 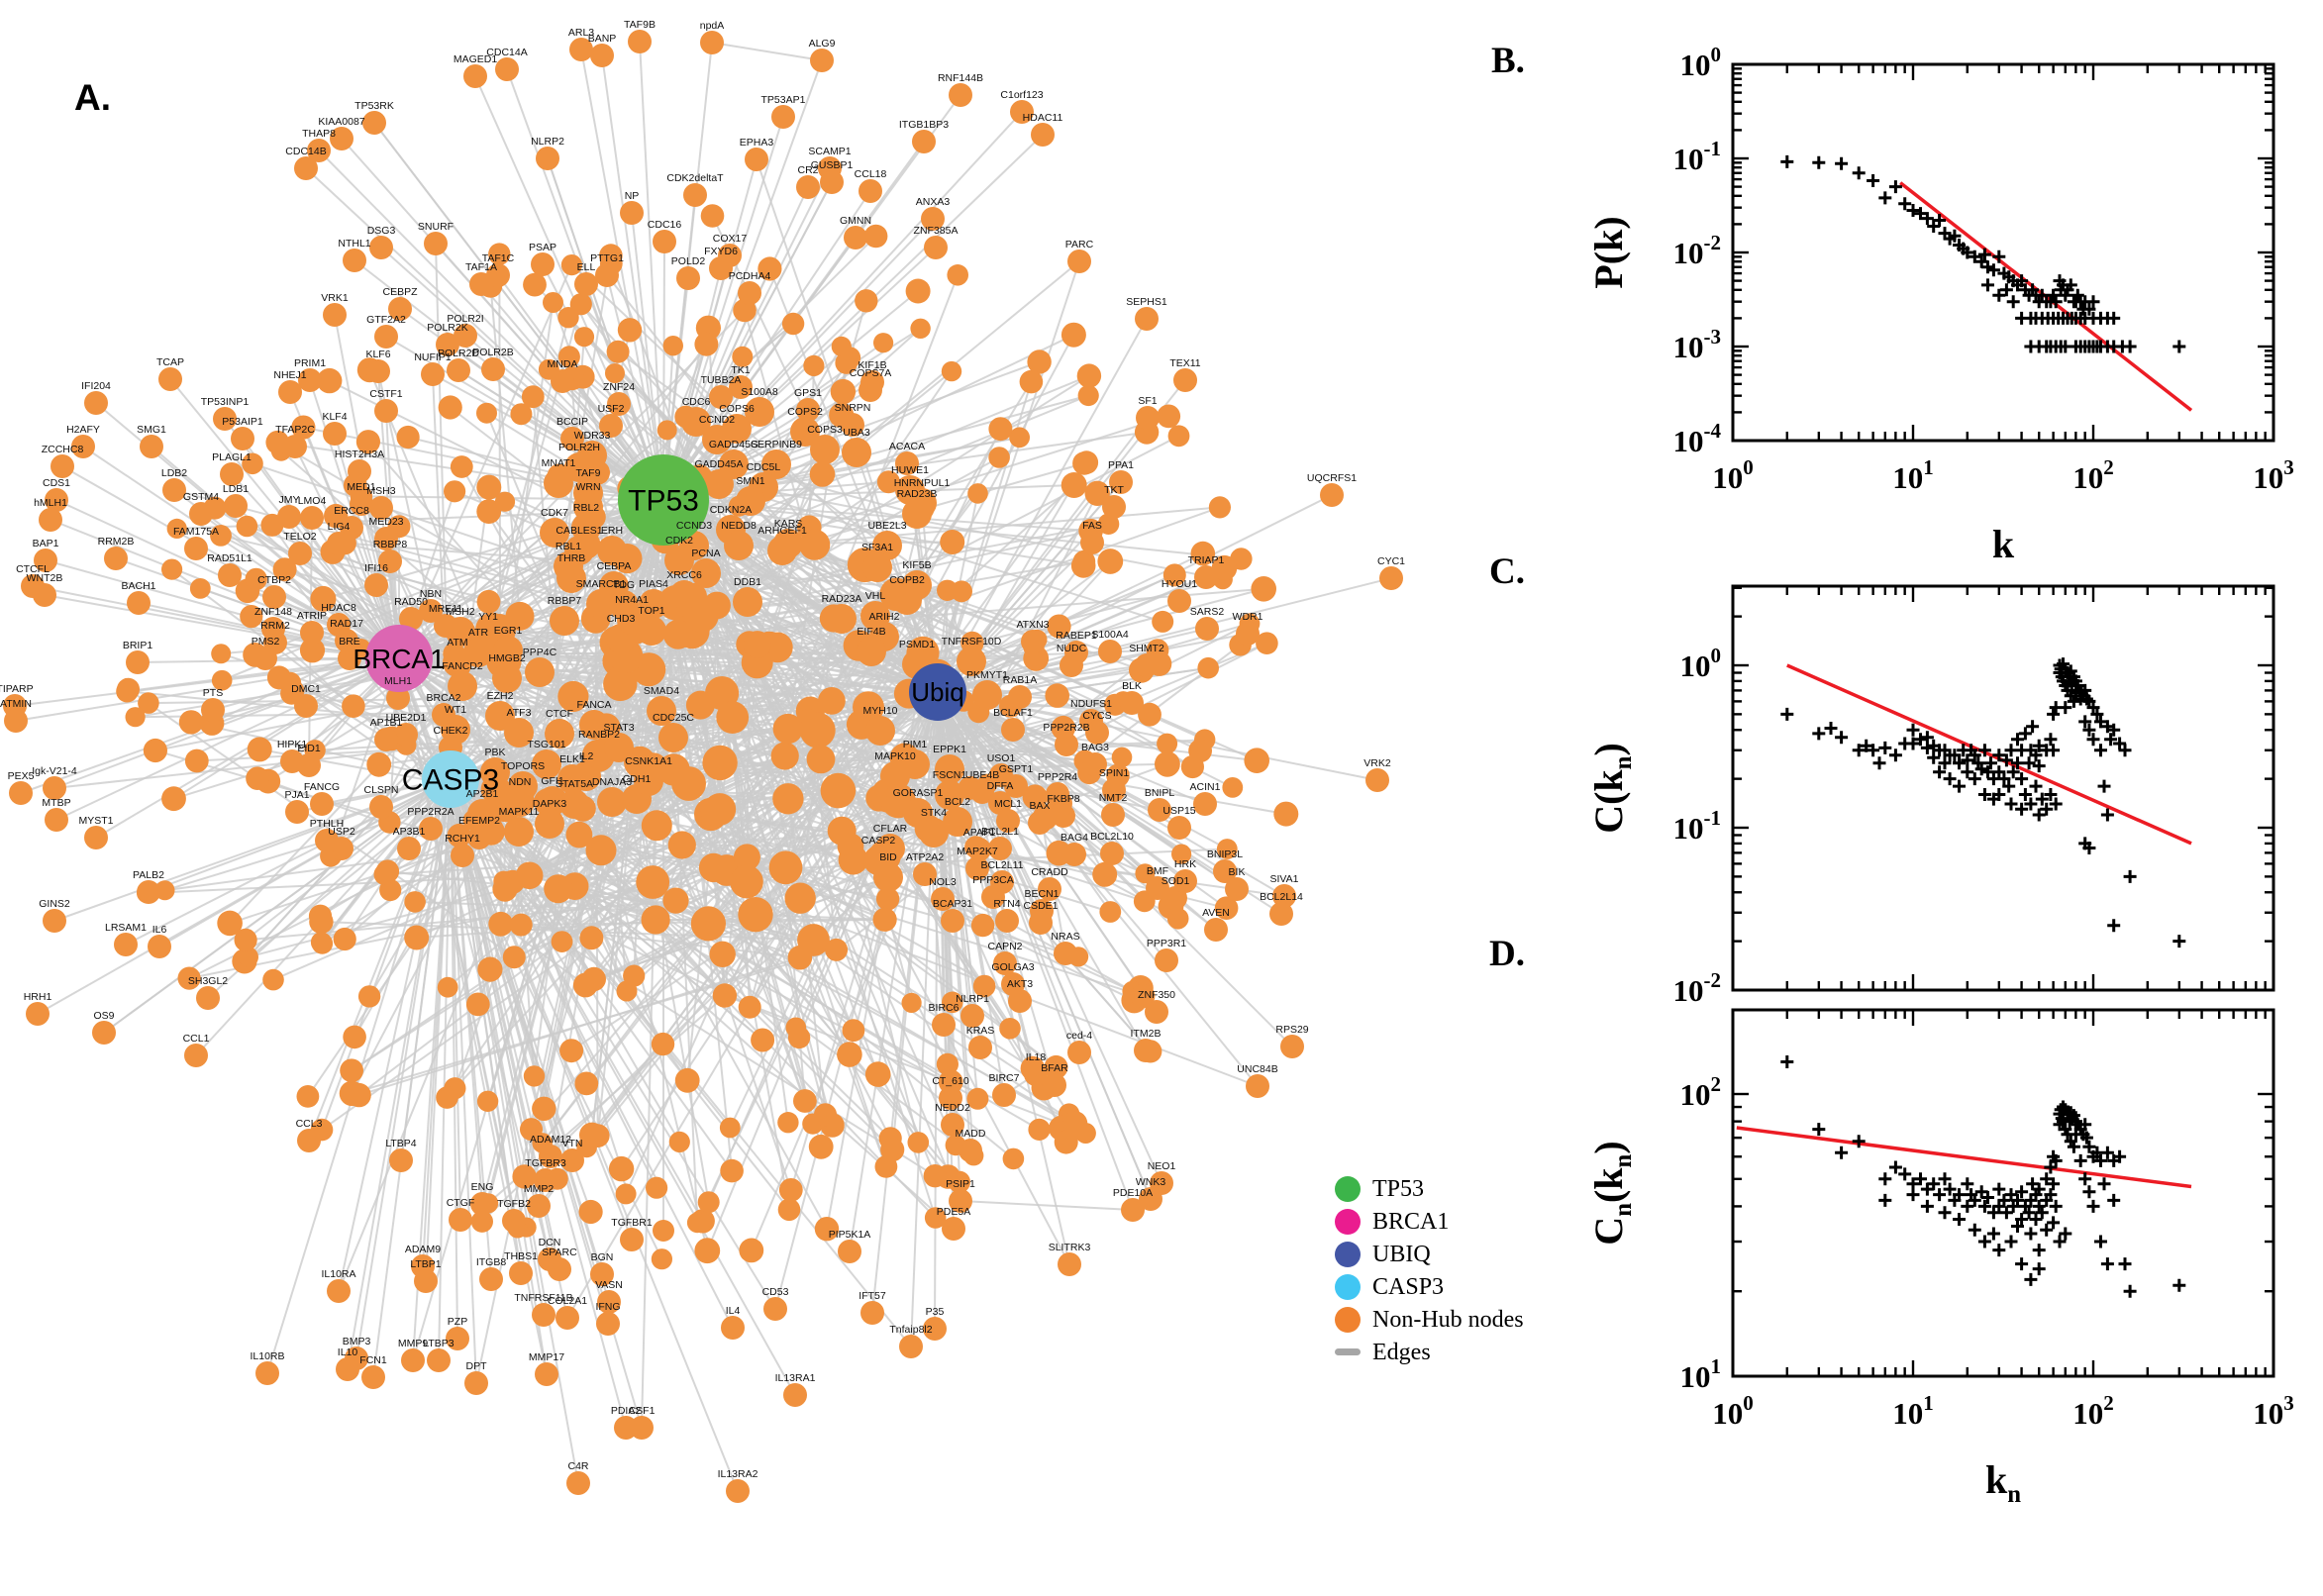 I want to click on gene-node-label: SCAMP1, so click(x=829, y=151).